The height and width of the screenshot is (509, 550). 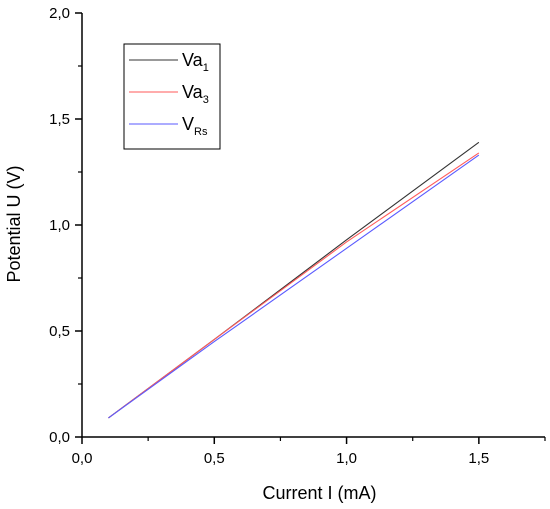 I want to click on y-tick-label: 1,0, so click(x=59, y=225).